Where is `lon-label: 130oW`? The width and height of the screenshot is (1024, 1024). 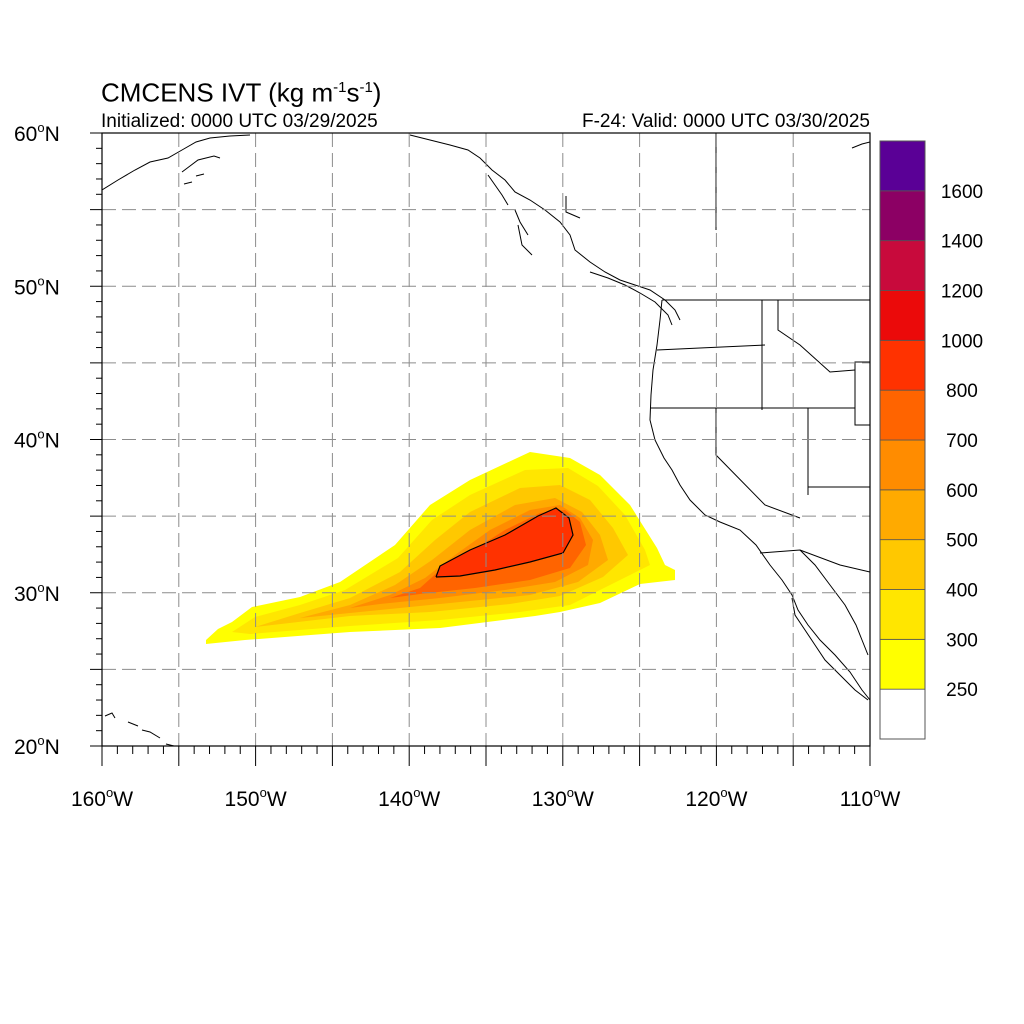 lon-label: 130oW is located at coordinates (563, 798).